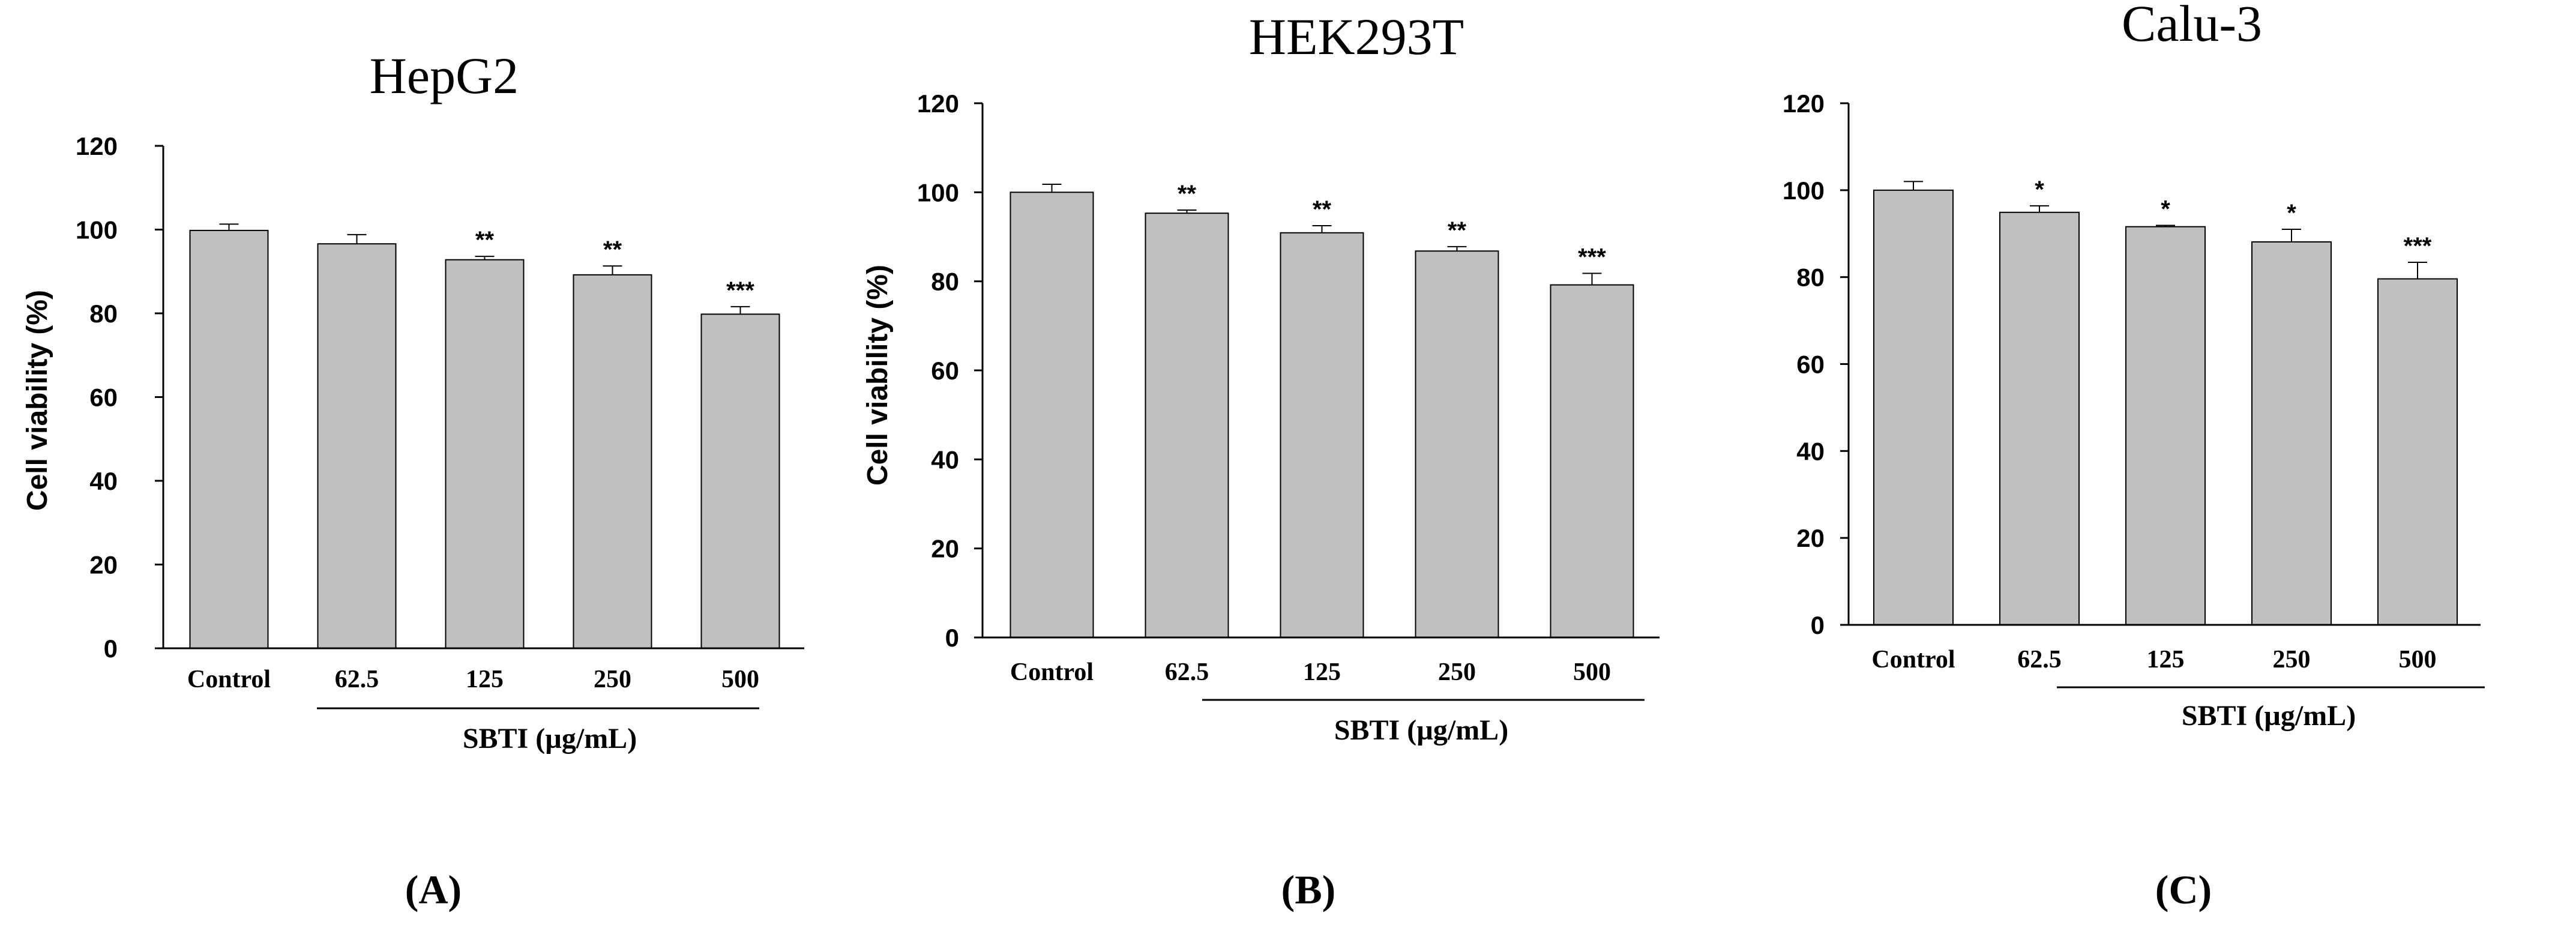 The image size is (2576, 928). I want to click on panel-a-ylabel: Cell viability (%), so click(37, 400).